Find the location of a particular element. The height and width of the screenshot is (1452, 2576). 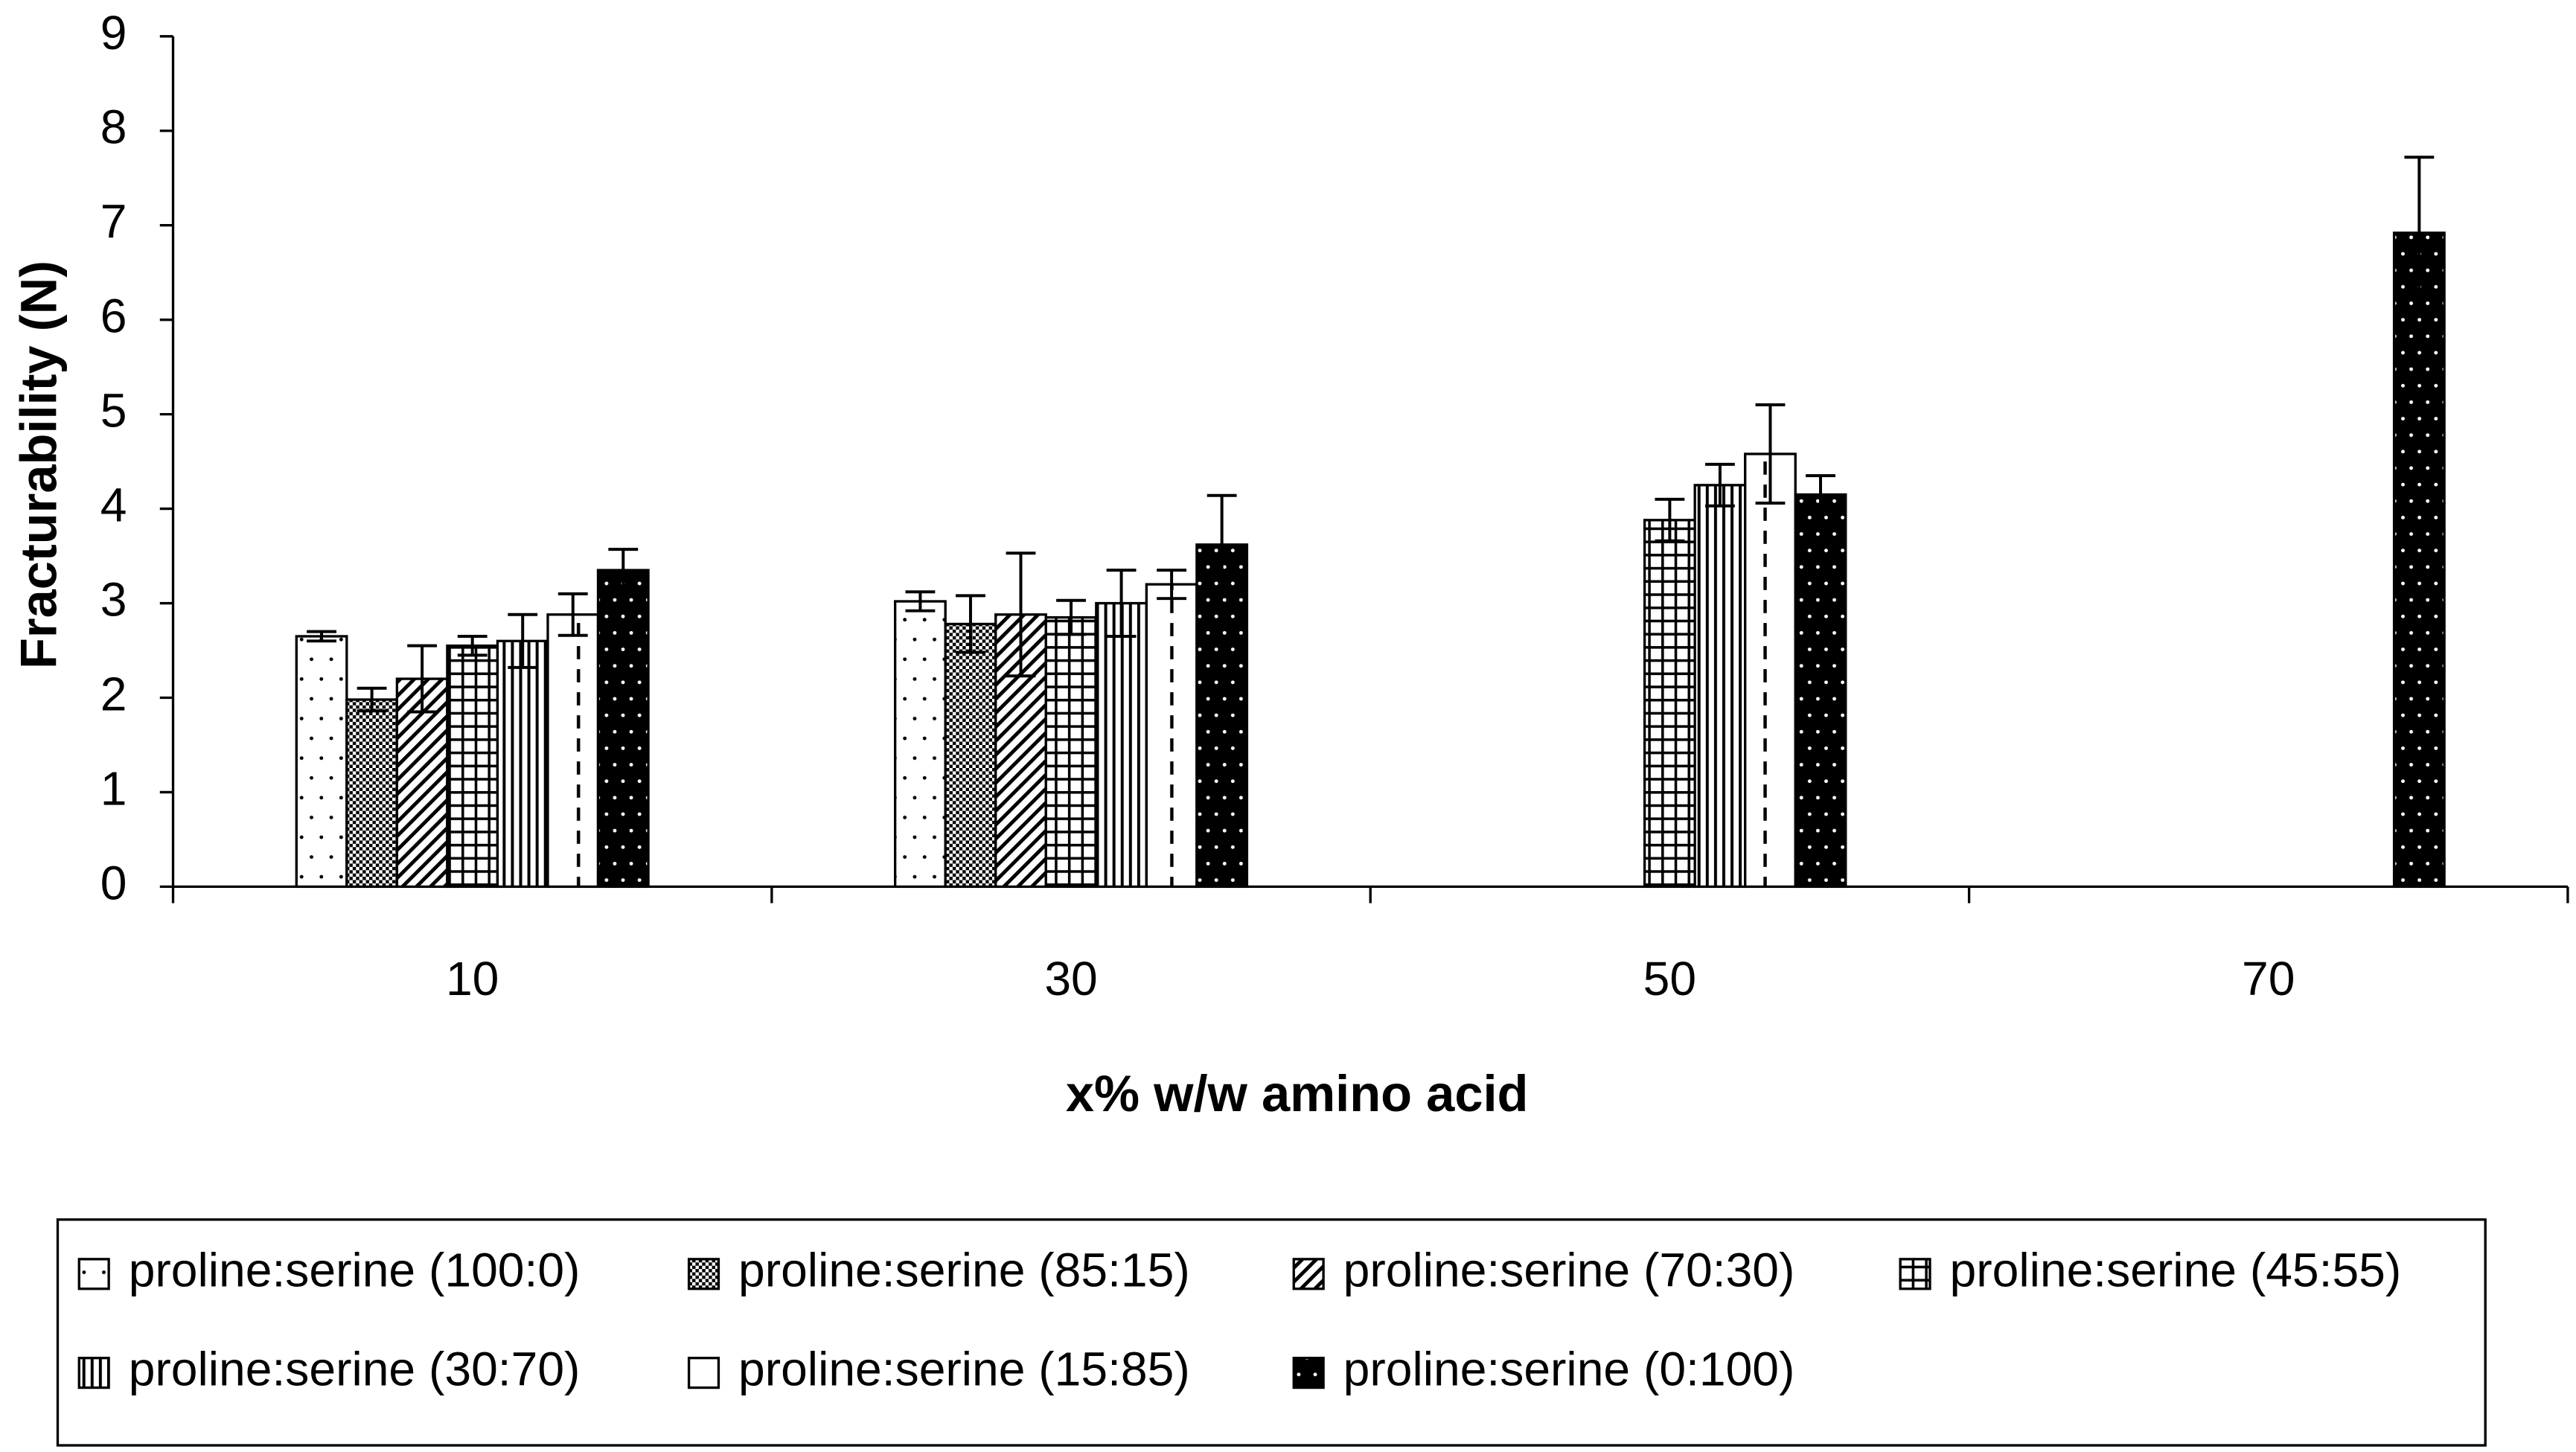

legend-label: proline:serine (45:55) is located at coordinates (2176, 1270).